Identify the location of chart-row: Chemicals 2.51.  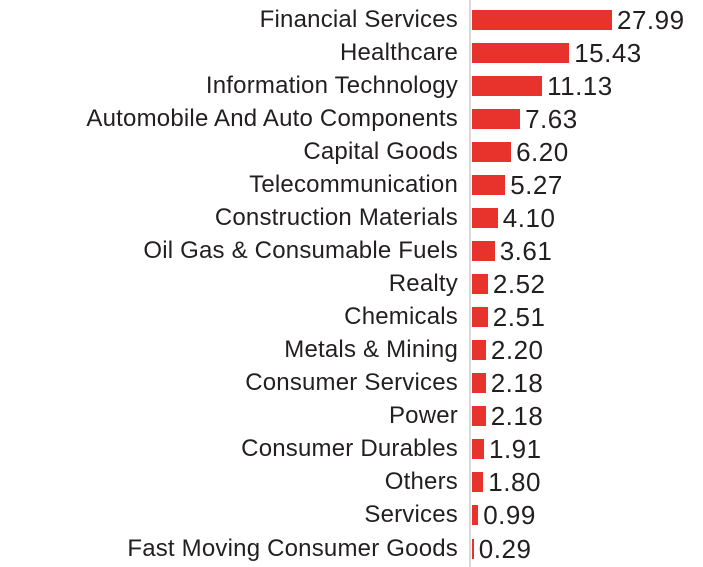
(351, 317).